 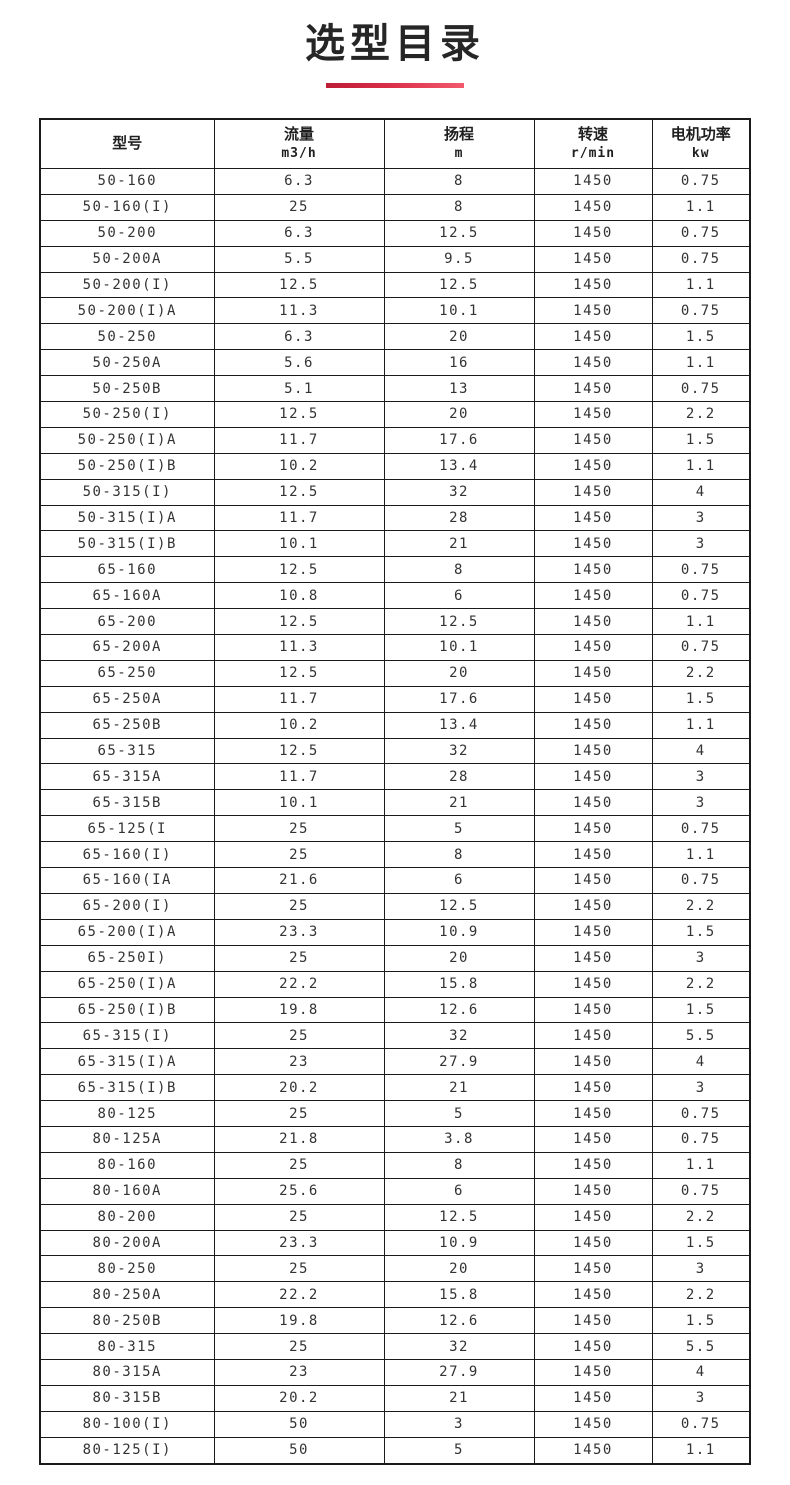 What do you see at coordinates (701, 544) in the screenshot?
I see `power-cell: 3` at bounding box center [701, 544].